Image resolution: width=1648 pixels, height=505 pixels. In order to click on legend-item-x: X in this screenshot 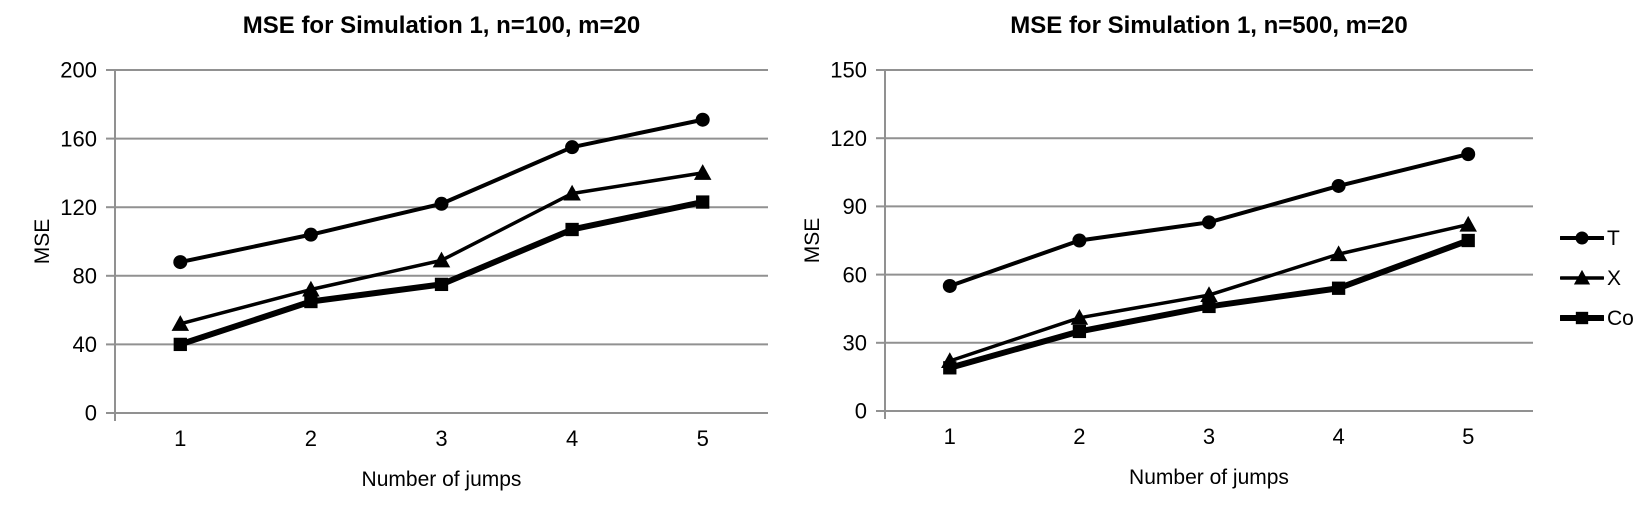, I will do `click(1596, 278)`.